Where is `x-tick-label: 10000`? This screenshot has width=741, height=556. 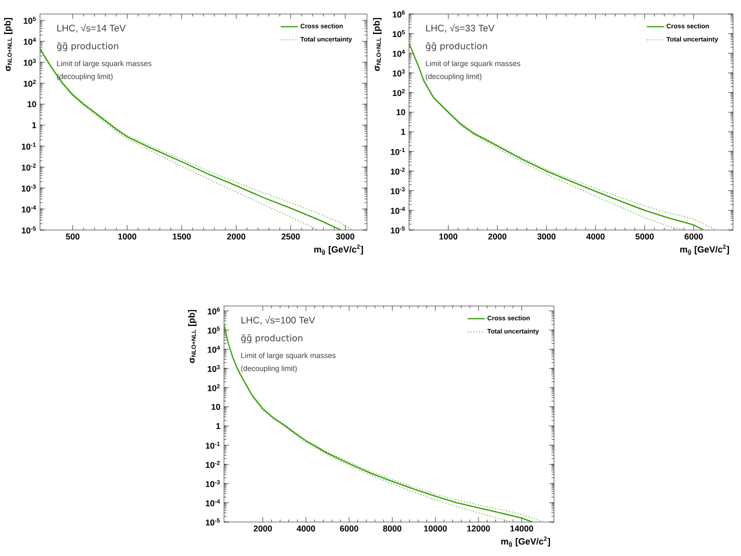 x-tick-label: 10000 is located at coordinates (435, 529).